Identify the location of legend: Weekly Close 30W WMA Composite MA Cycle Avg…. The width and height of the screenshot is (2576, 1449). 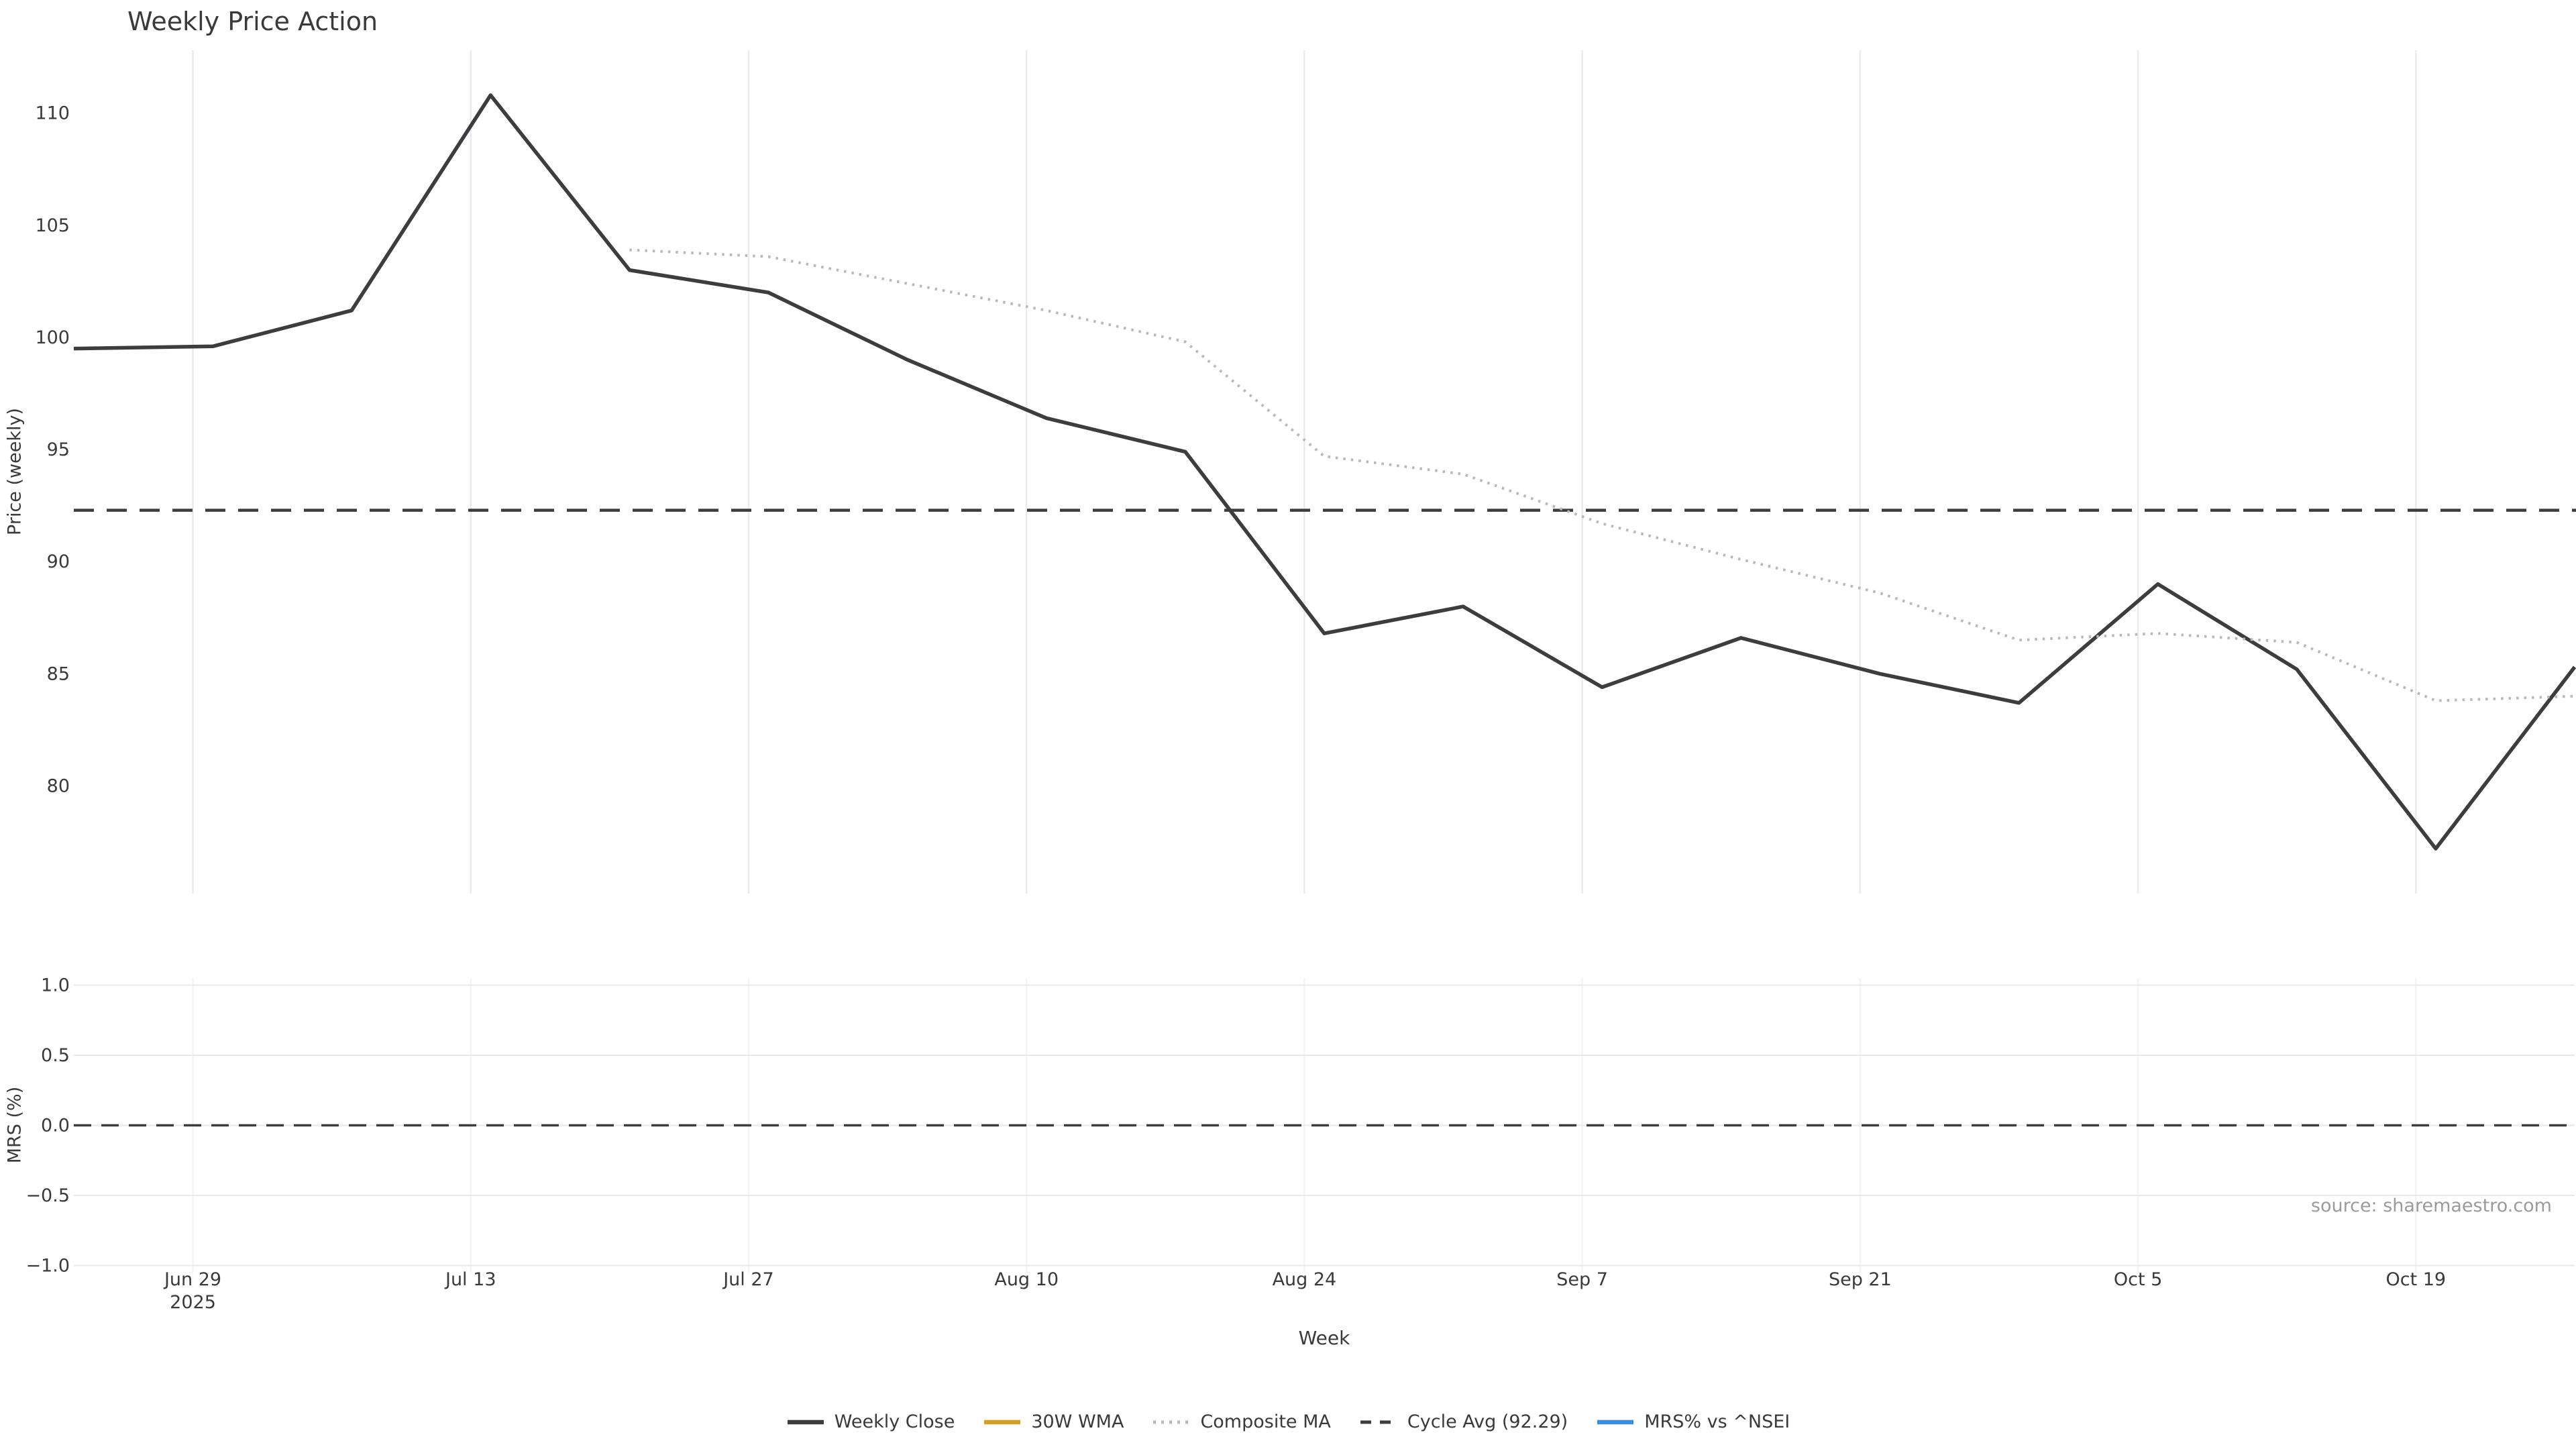
(1288, 1421).